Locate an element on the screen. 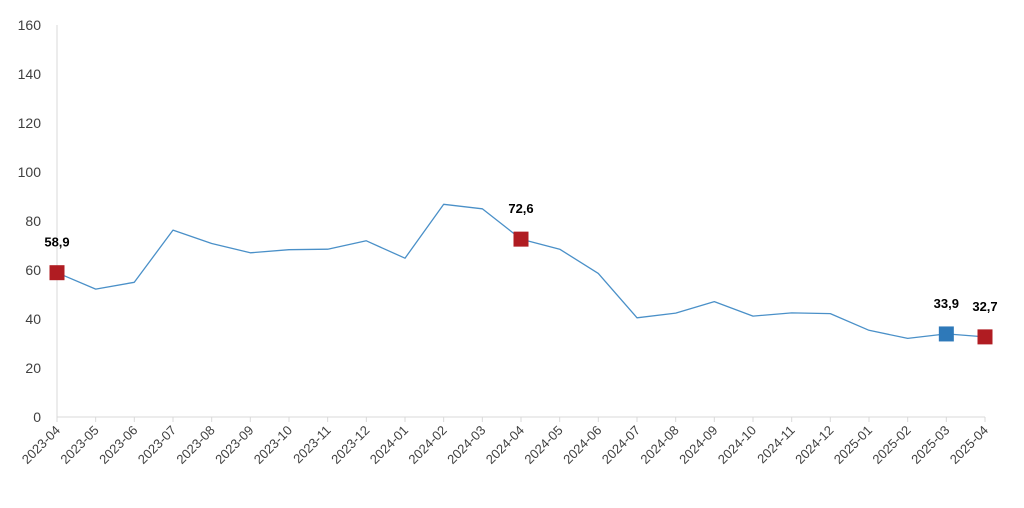 This screenshot has height=508, width=1024. x-tick-label: 2024-06 is located at coordinates (582, 445).